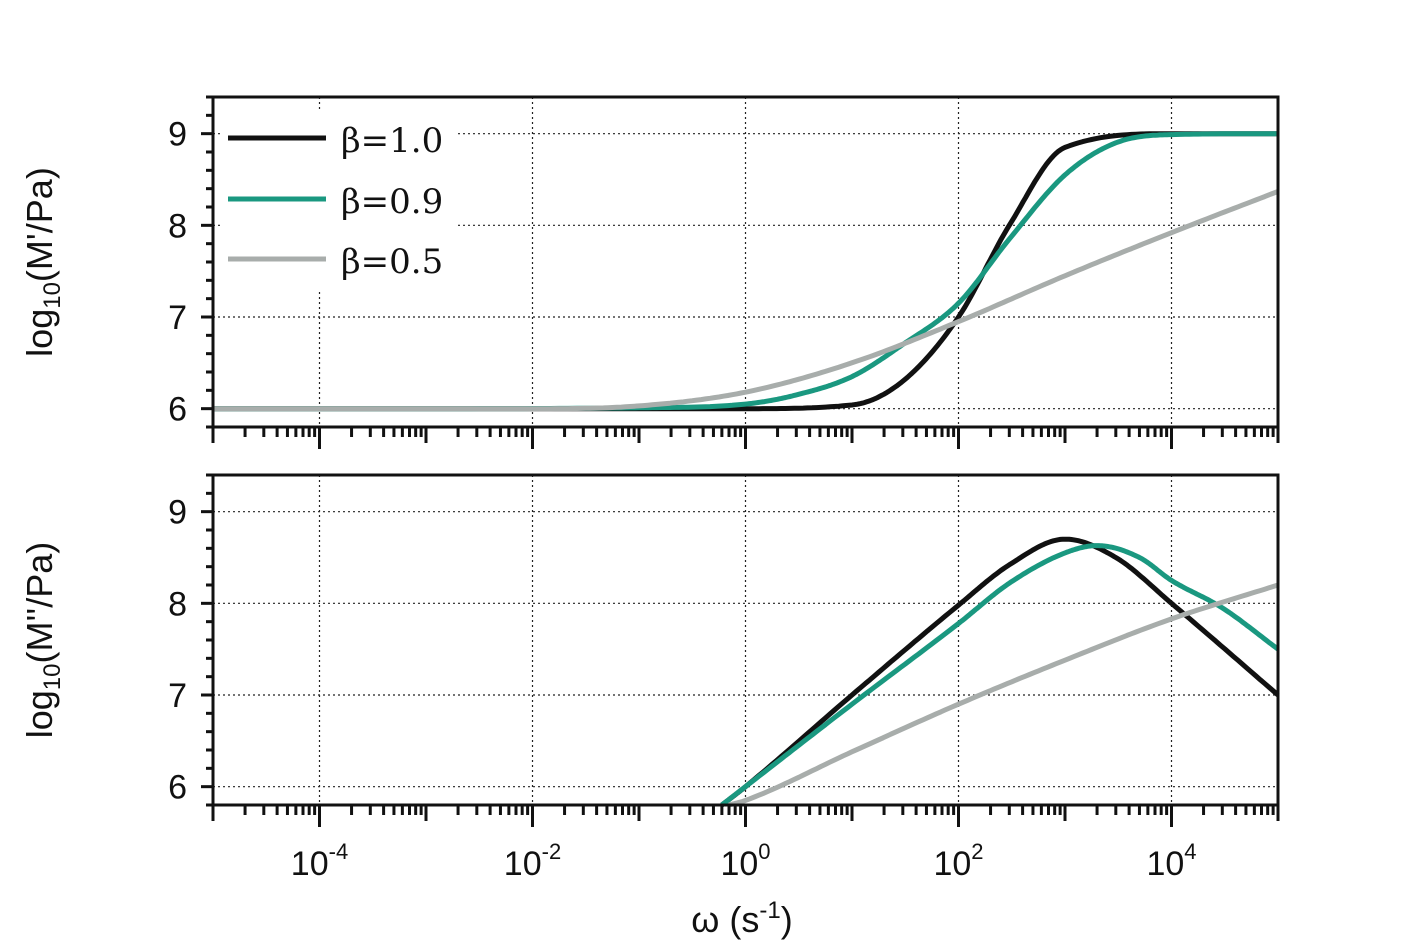 The height and width of the screenshot is (948, 1420). What do you see at coordinates (177, 788) in the screenshot?
I see `bot-y-tick-label: 6` at bounding box center [177, 788].